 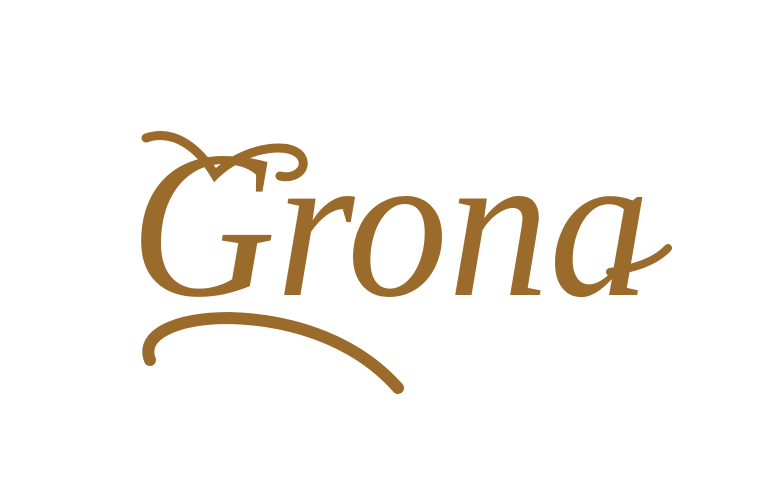 I want to click on top-swash, so click(x=224, y=157).